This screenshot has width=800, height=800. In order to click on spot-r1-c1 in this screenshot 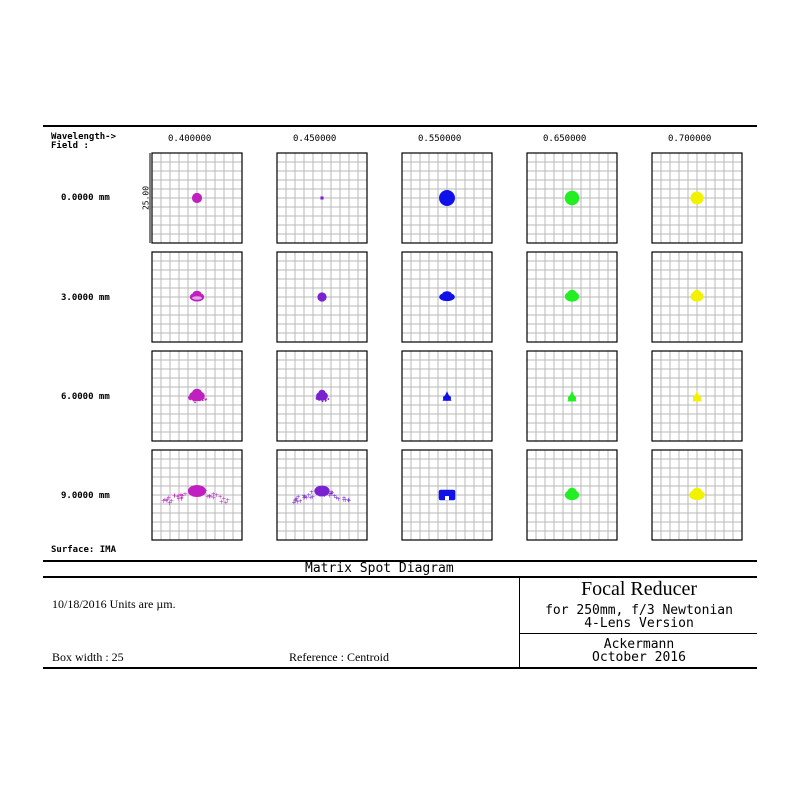, I will do `click(197, 198)`.